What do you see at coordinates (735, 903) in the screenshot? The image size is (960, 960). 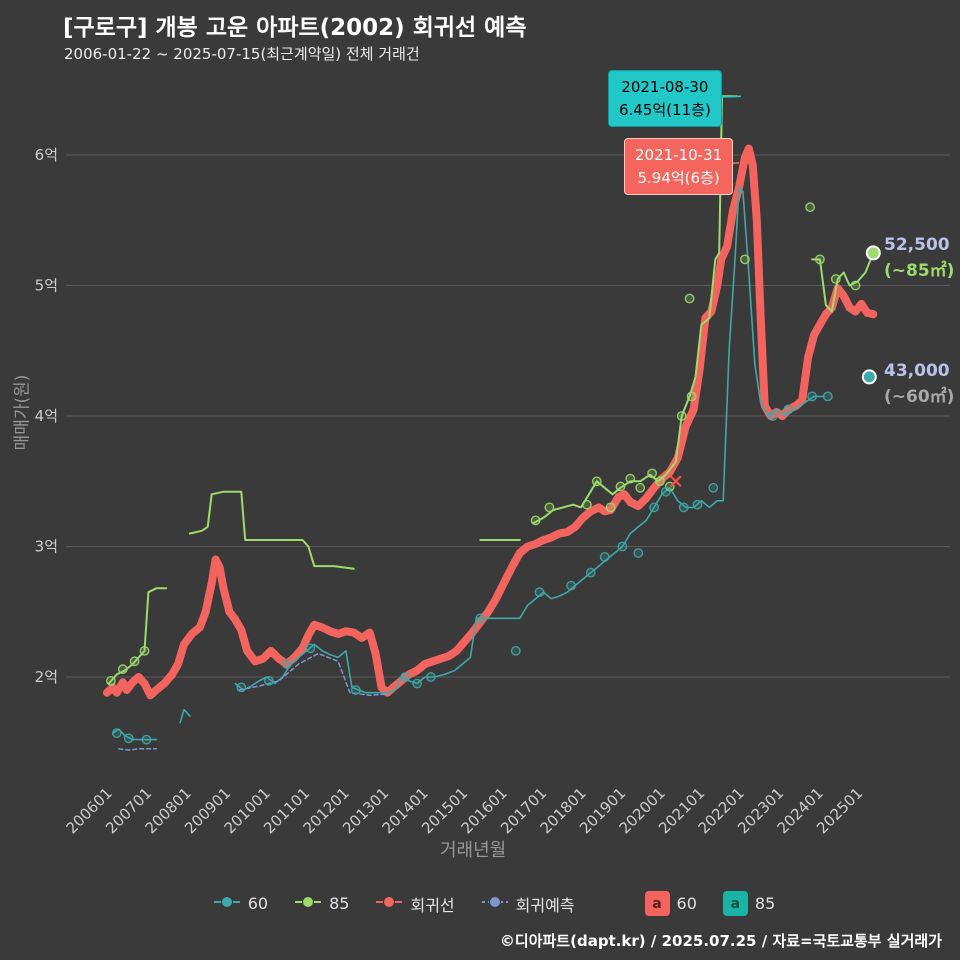 I see `annotation-toggle-icon-85: a` at bounding box center [735, 903].